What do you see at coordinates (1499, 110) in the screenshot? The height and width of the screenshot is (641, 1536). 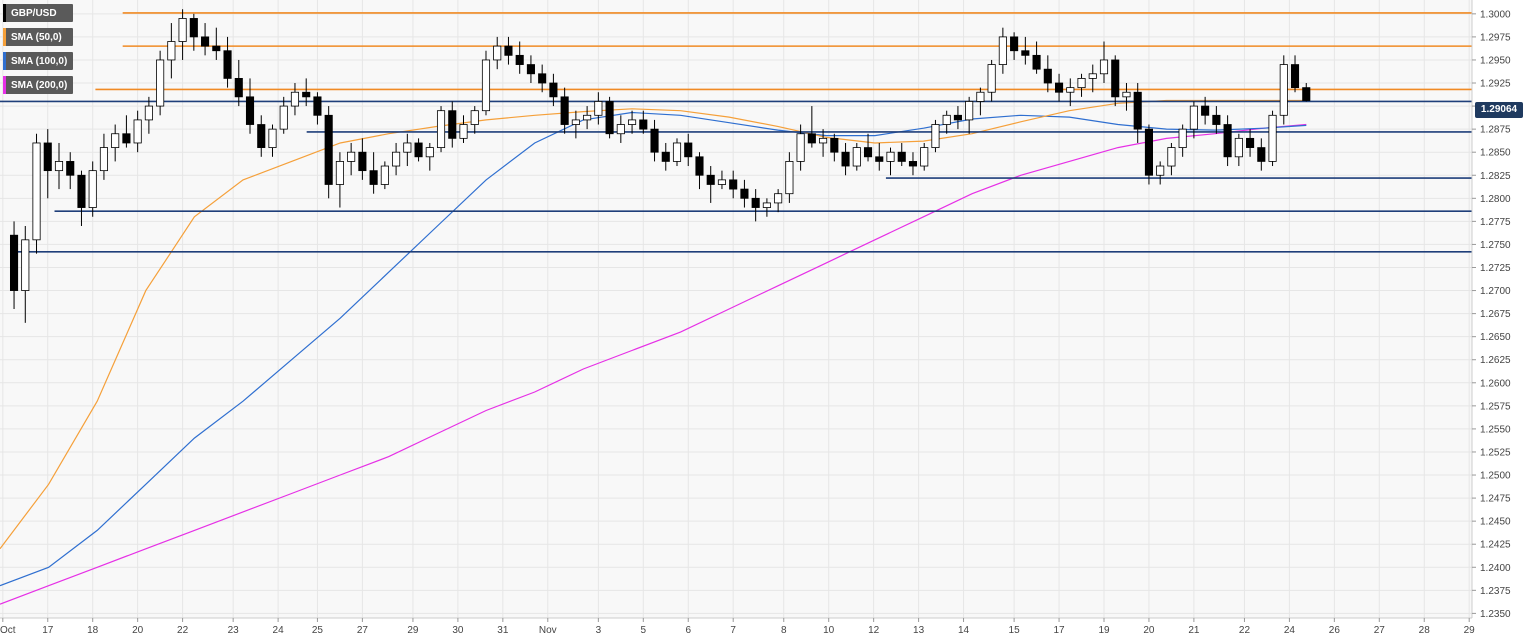 I see `last-price-tag: 1.29064` at bounding box center [1499, 110].